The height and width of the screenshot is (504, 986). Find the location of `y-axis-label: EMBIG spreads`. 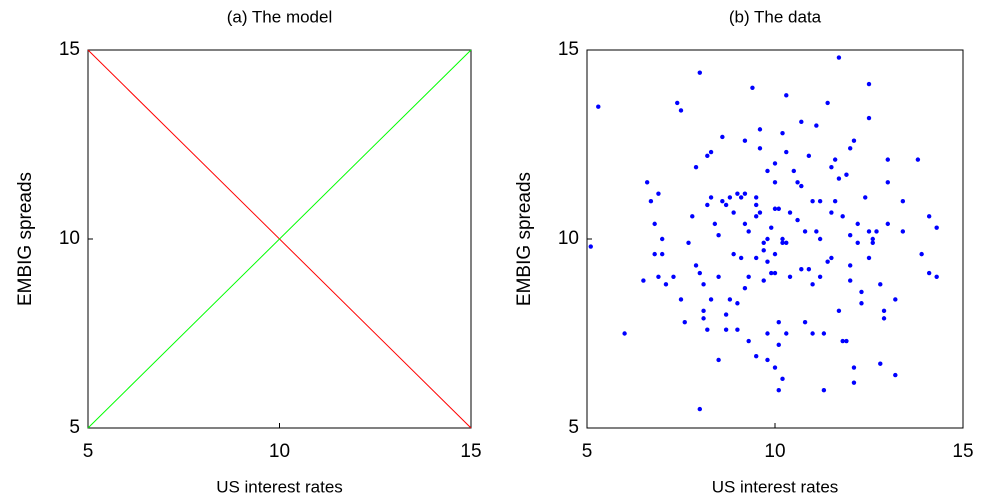

y-axis-label: EMBIG spreads is located at coordinates (524, 239).